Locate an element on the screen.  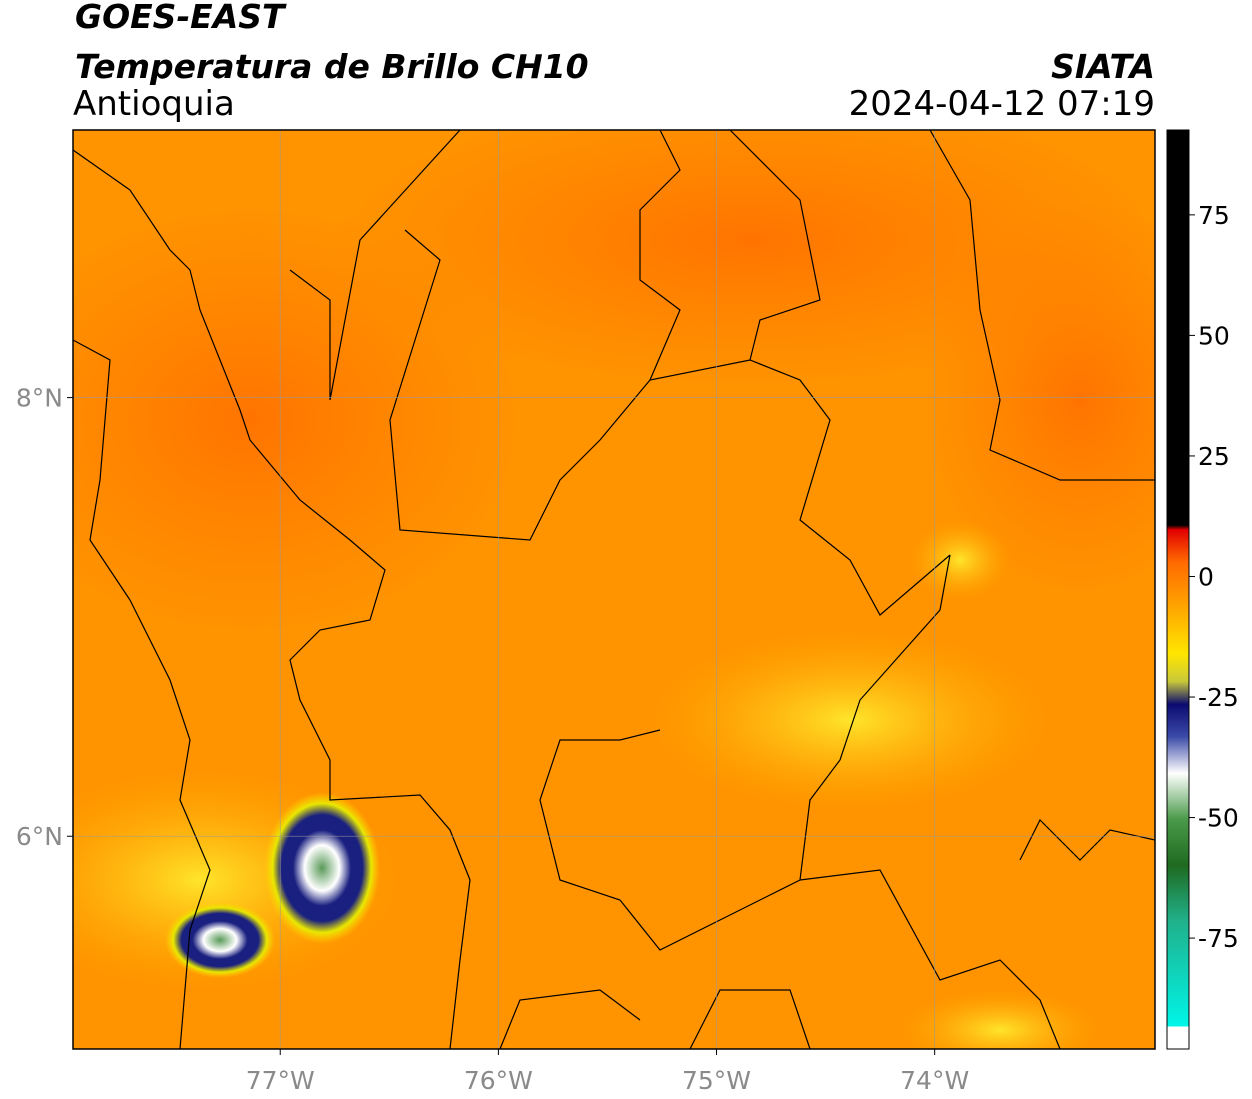
colorbar-tick-label: -50 is located at coordinates (1218, 818).